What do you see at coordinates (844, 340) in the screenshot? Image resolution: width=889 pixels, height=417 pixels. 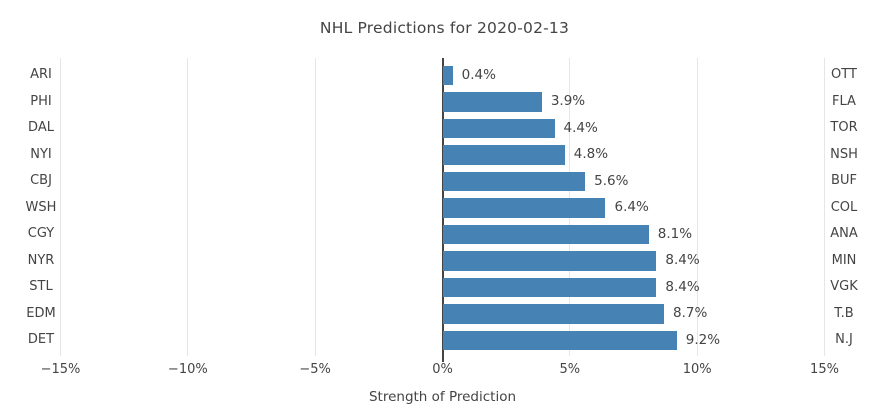 I see `y-axis-label-right: N.J` at bounding box center [844, 340].